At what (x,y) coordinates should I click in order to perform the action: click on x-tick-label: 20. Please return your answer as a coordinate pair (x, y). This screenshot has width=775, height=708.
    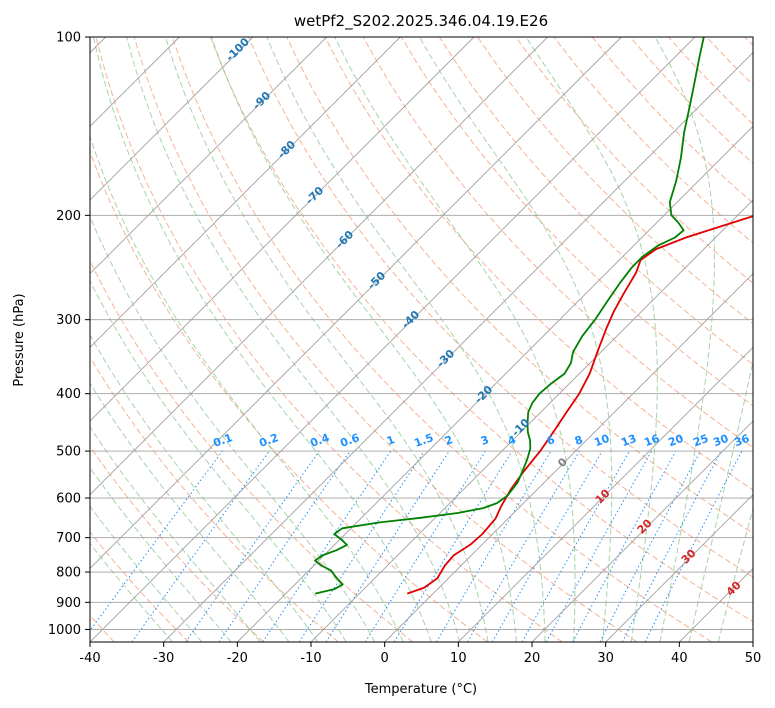
    Looking at the image, I should click on (532, 658).